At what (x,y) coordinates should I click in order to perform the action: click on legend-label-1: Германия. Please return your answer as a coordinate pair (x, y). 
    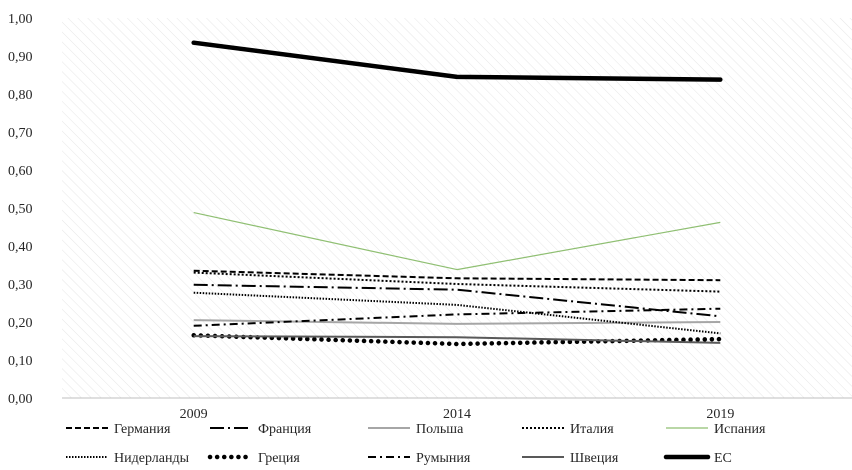
    Looking at the image, I should click on (142, 429).